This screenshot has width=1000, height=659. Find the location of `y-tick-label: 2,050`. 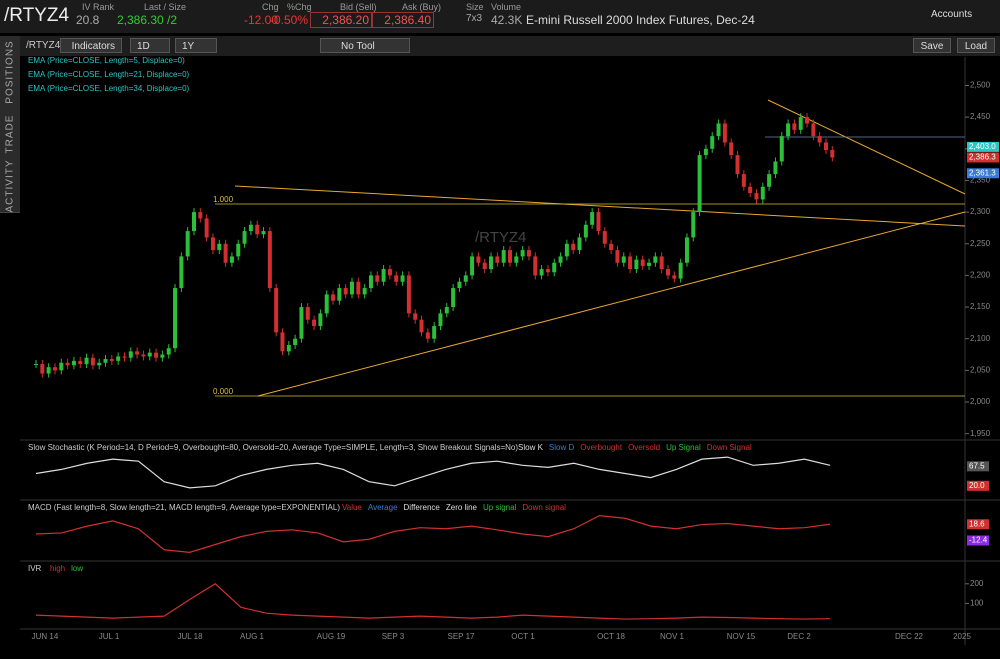

y-tick-label: 2,050 is located at coordinates (980, 369).